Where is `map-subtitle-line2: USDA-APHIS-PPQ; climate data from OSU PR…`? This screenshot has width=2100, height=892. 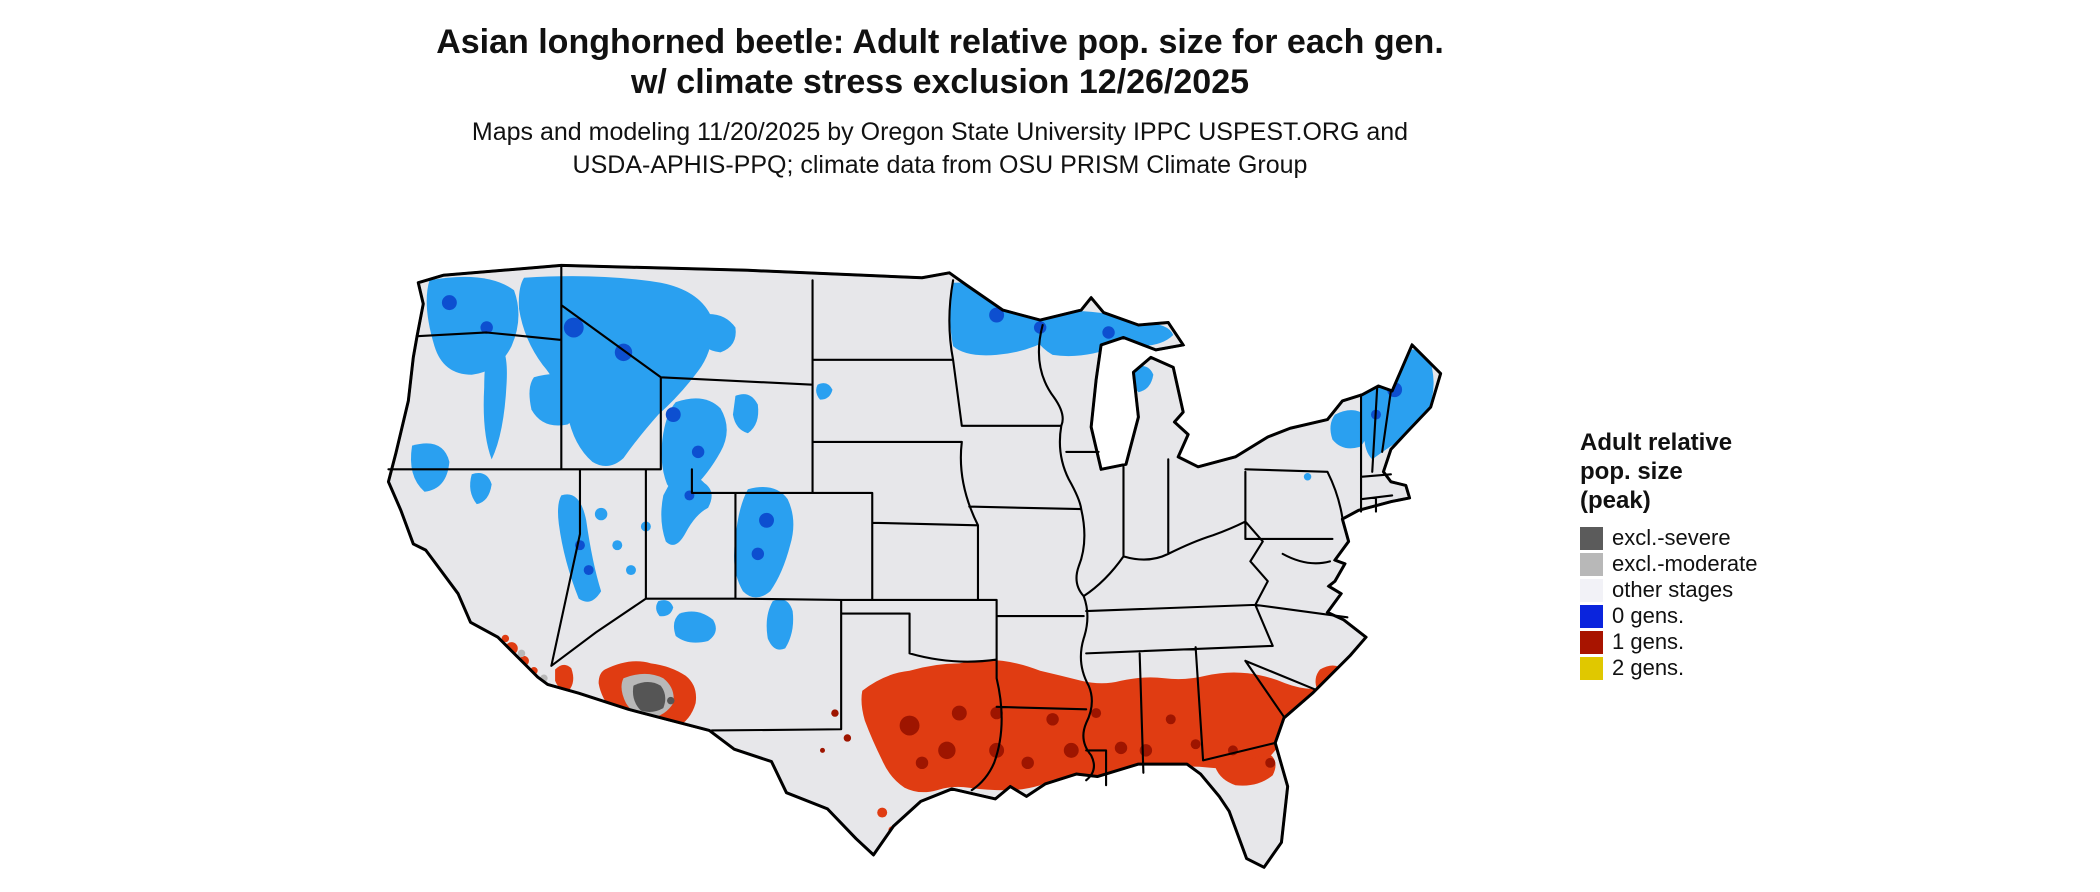 map-subtitle-line2: USDA-APHIS-PPQ; climate data from OSU PR… is located at coordinates (940, 165).